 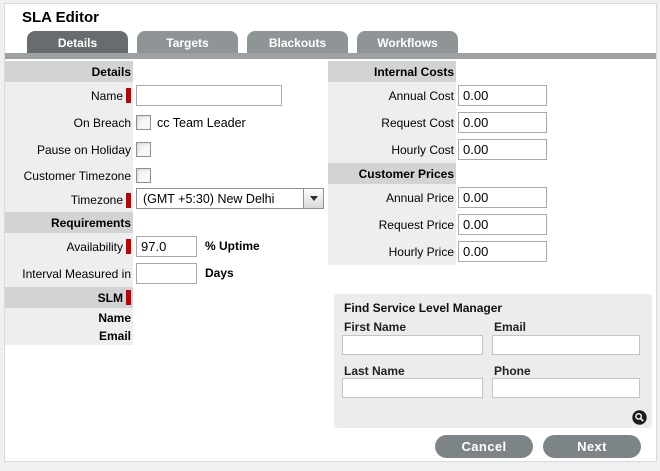 I want to click on name-field-label: Name, so click(x=68, y=95).